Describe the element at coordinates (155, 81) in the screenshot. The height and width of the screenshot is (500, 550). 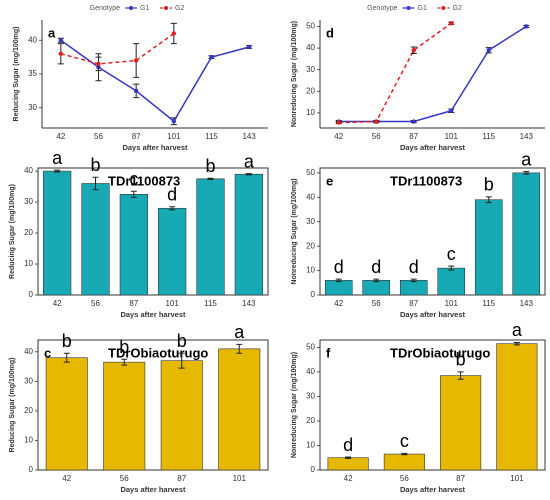
I see `series-line` at that location.